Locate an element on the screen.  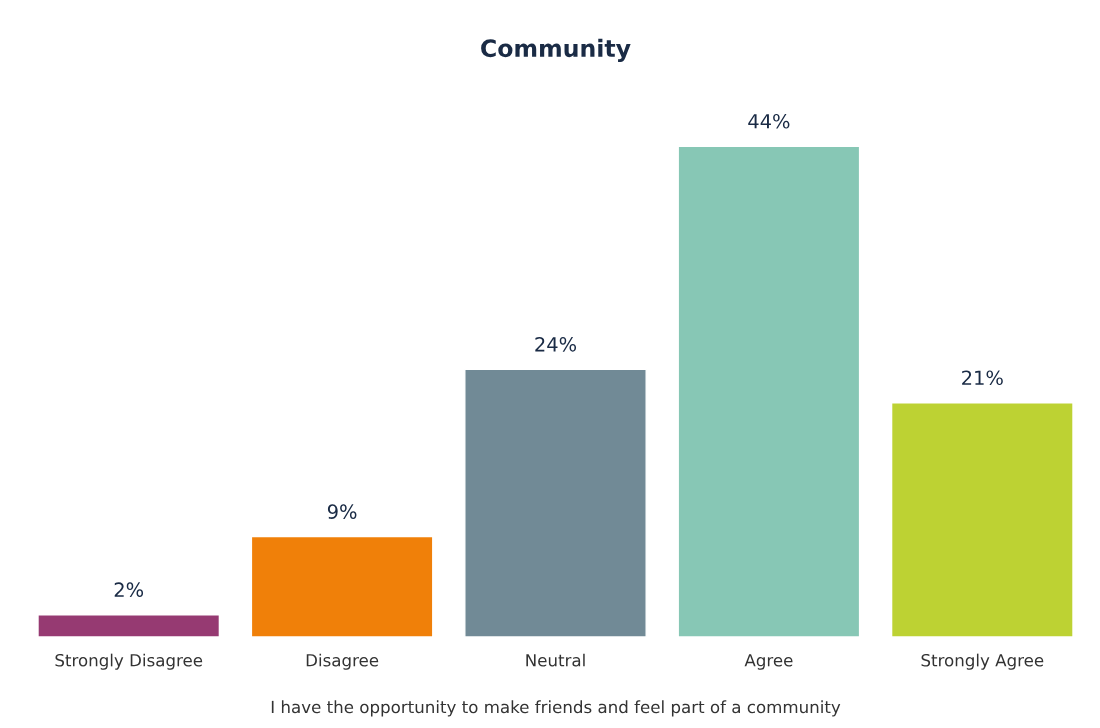
data-label: 44% is located at coordinates (769, 121).